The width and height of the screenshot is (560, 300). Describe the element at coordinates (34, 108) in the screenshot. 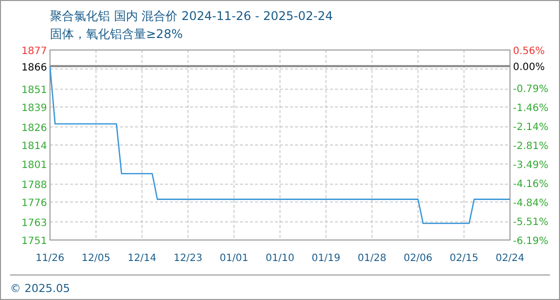

I see `y-tick-label: 1839` at that location.